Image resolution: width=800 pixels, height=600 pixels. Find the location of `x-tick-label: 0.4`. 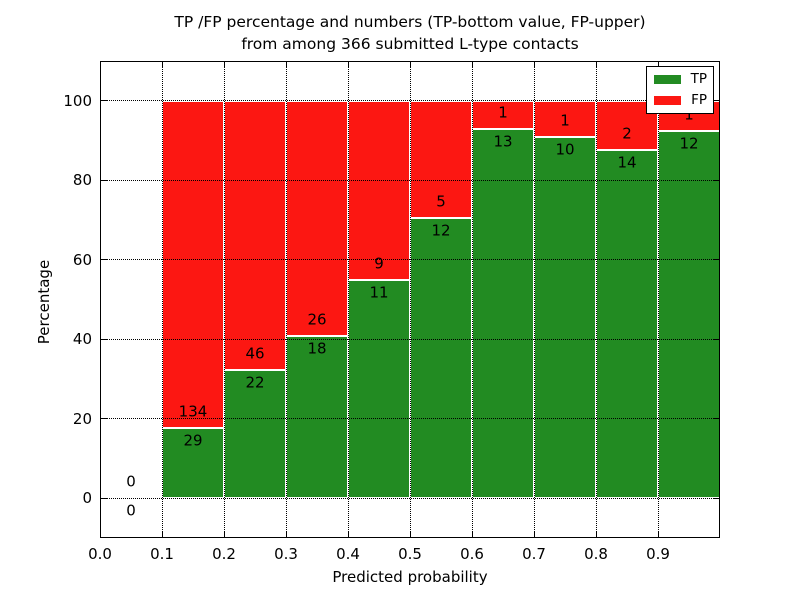

x-tick-label: 0.4 is located at coordinates (348, 554).